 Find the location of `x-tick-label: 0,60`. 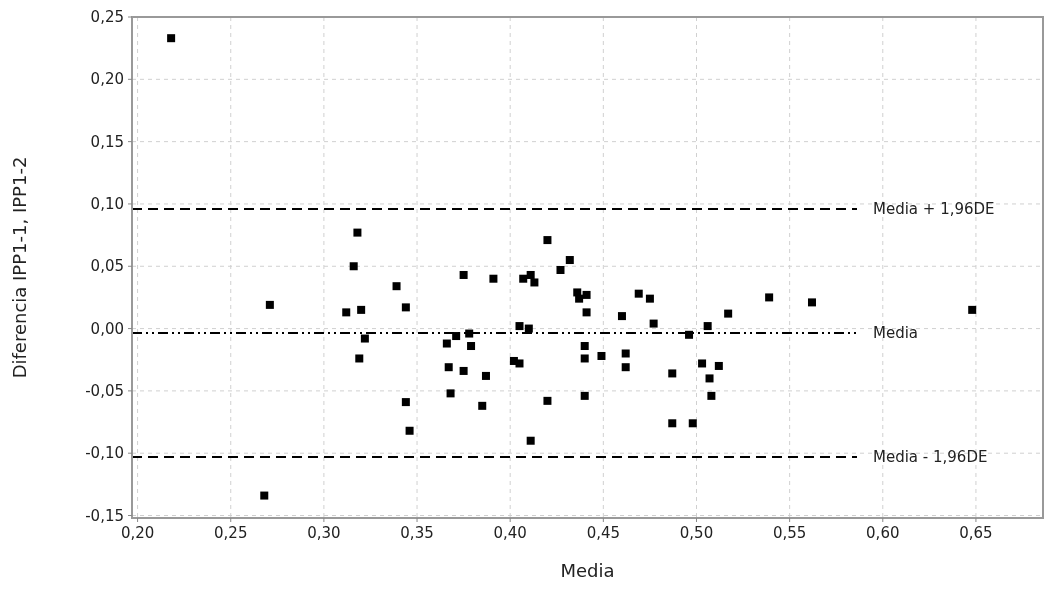

x-tick-label: 0,60 is located at coordinates (883, 533).